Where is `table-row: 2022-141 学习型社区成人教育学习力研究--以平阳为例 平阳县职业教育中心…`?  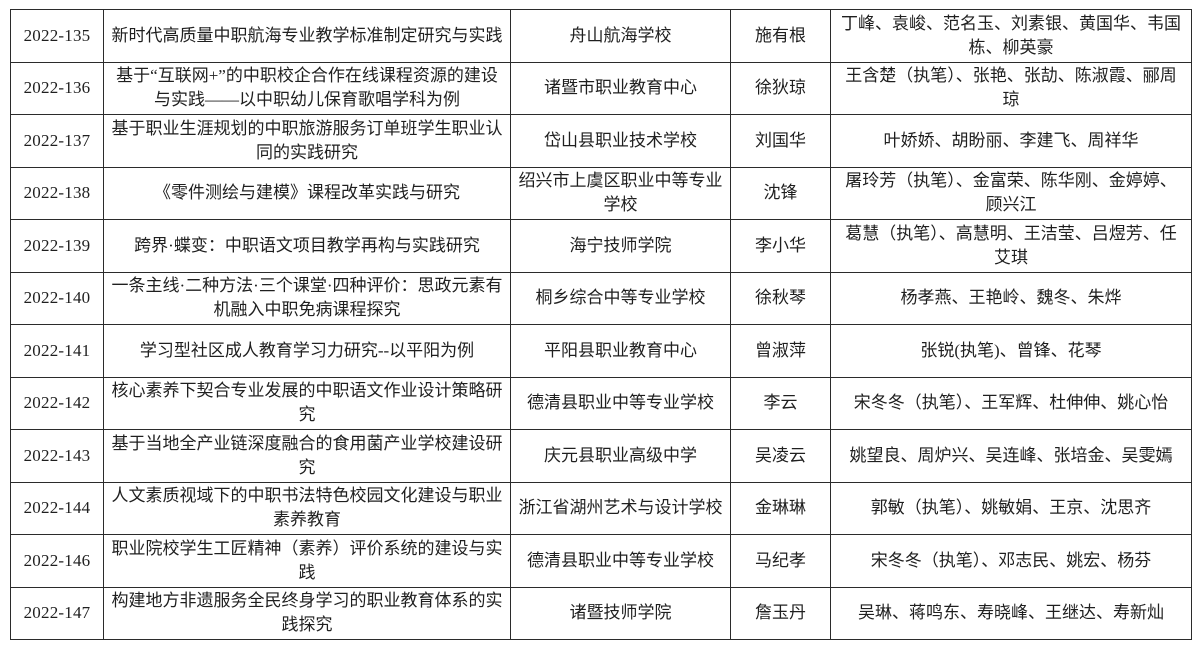
table-row: 2022-141 学习型社区成人教育学习力研究--以平阳为例 平阳县职业教育中心… is located at coordinates (601, 351).